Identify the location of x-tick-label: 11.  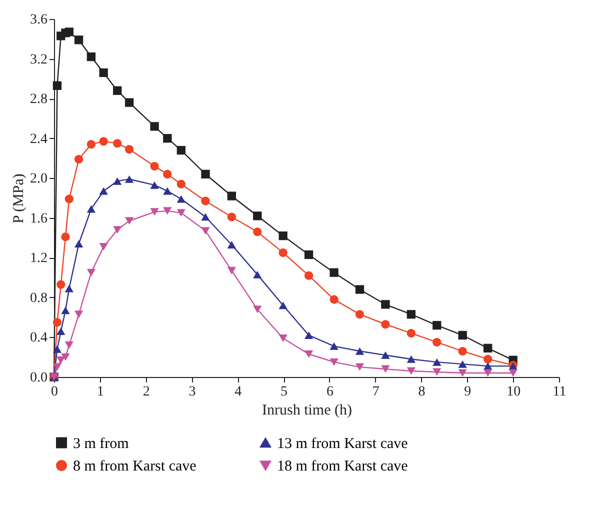
(559, 392).